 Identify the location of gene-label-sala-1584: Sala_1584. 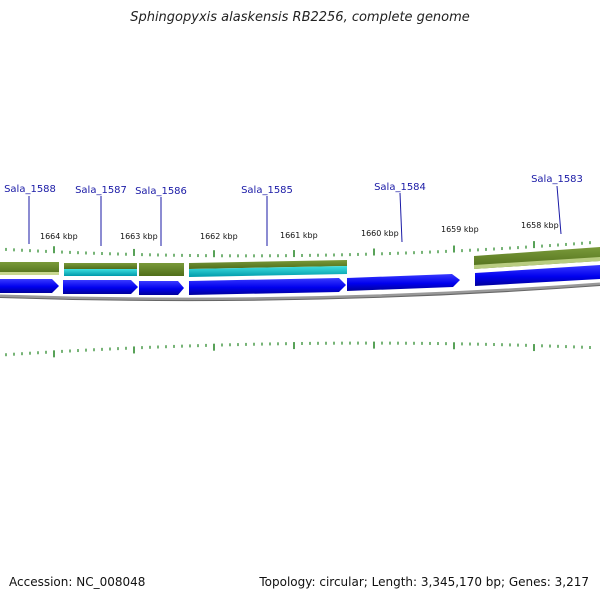
(400, 187).